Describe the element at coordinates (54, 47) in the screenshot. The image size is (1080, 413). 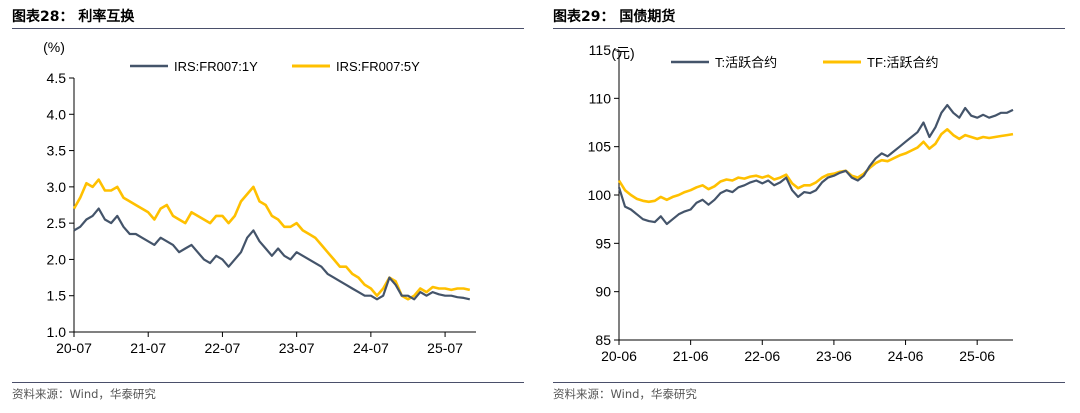
I see `y-axis-label: (%)` at that location.